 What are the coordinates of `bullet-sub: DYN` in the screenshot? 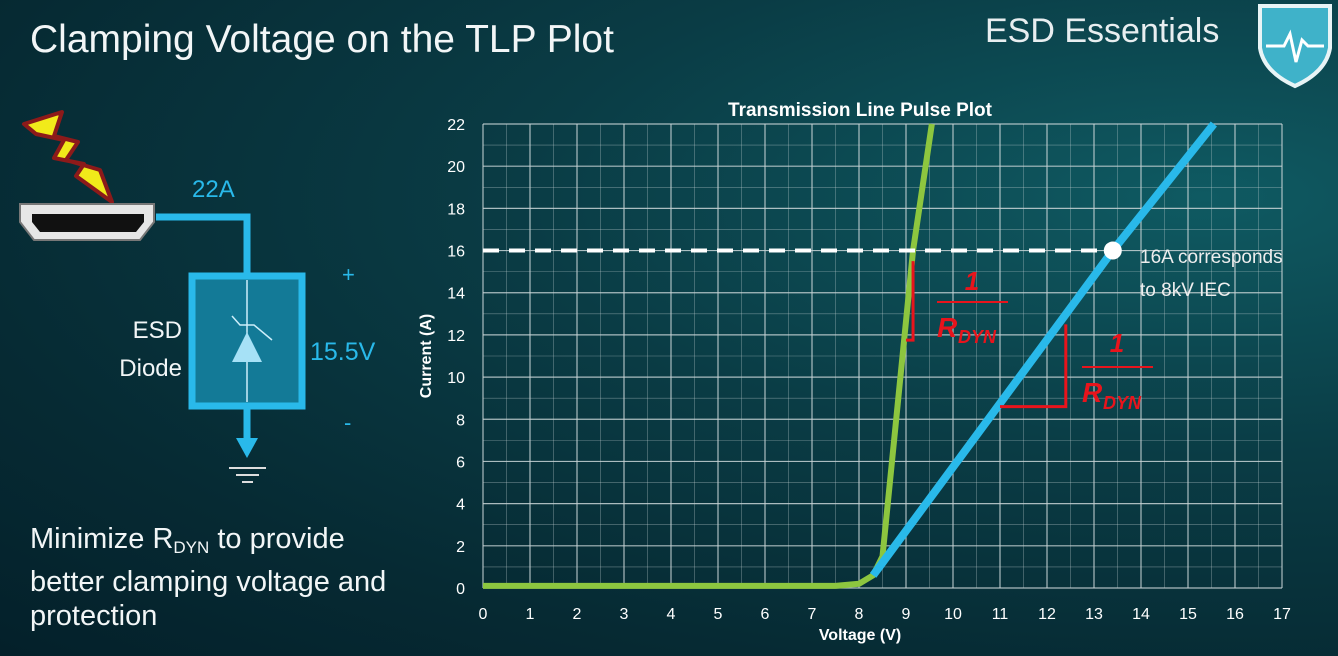 It's located at (191, 547).